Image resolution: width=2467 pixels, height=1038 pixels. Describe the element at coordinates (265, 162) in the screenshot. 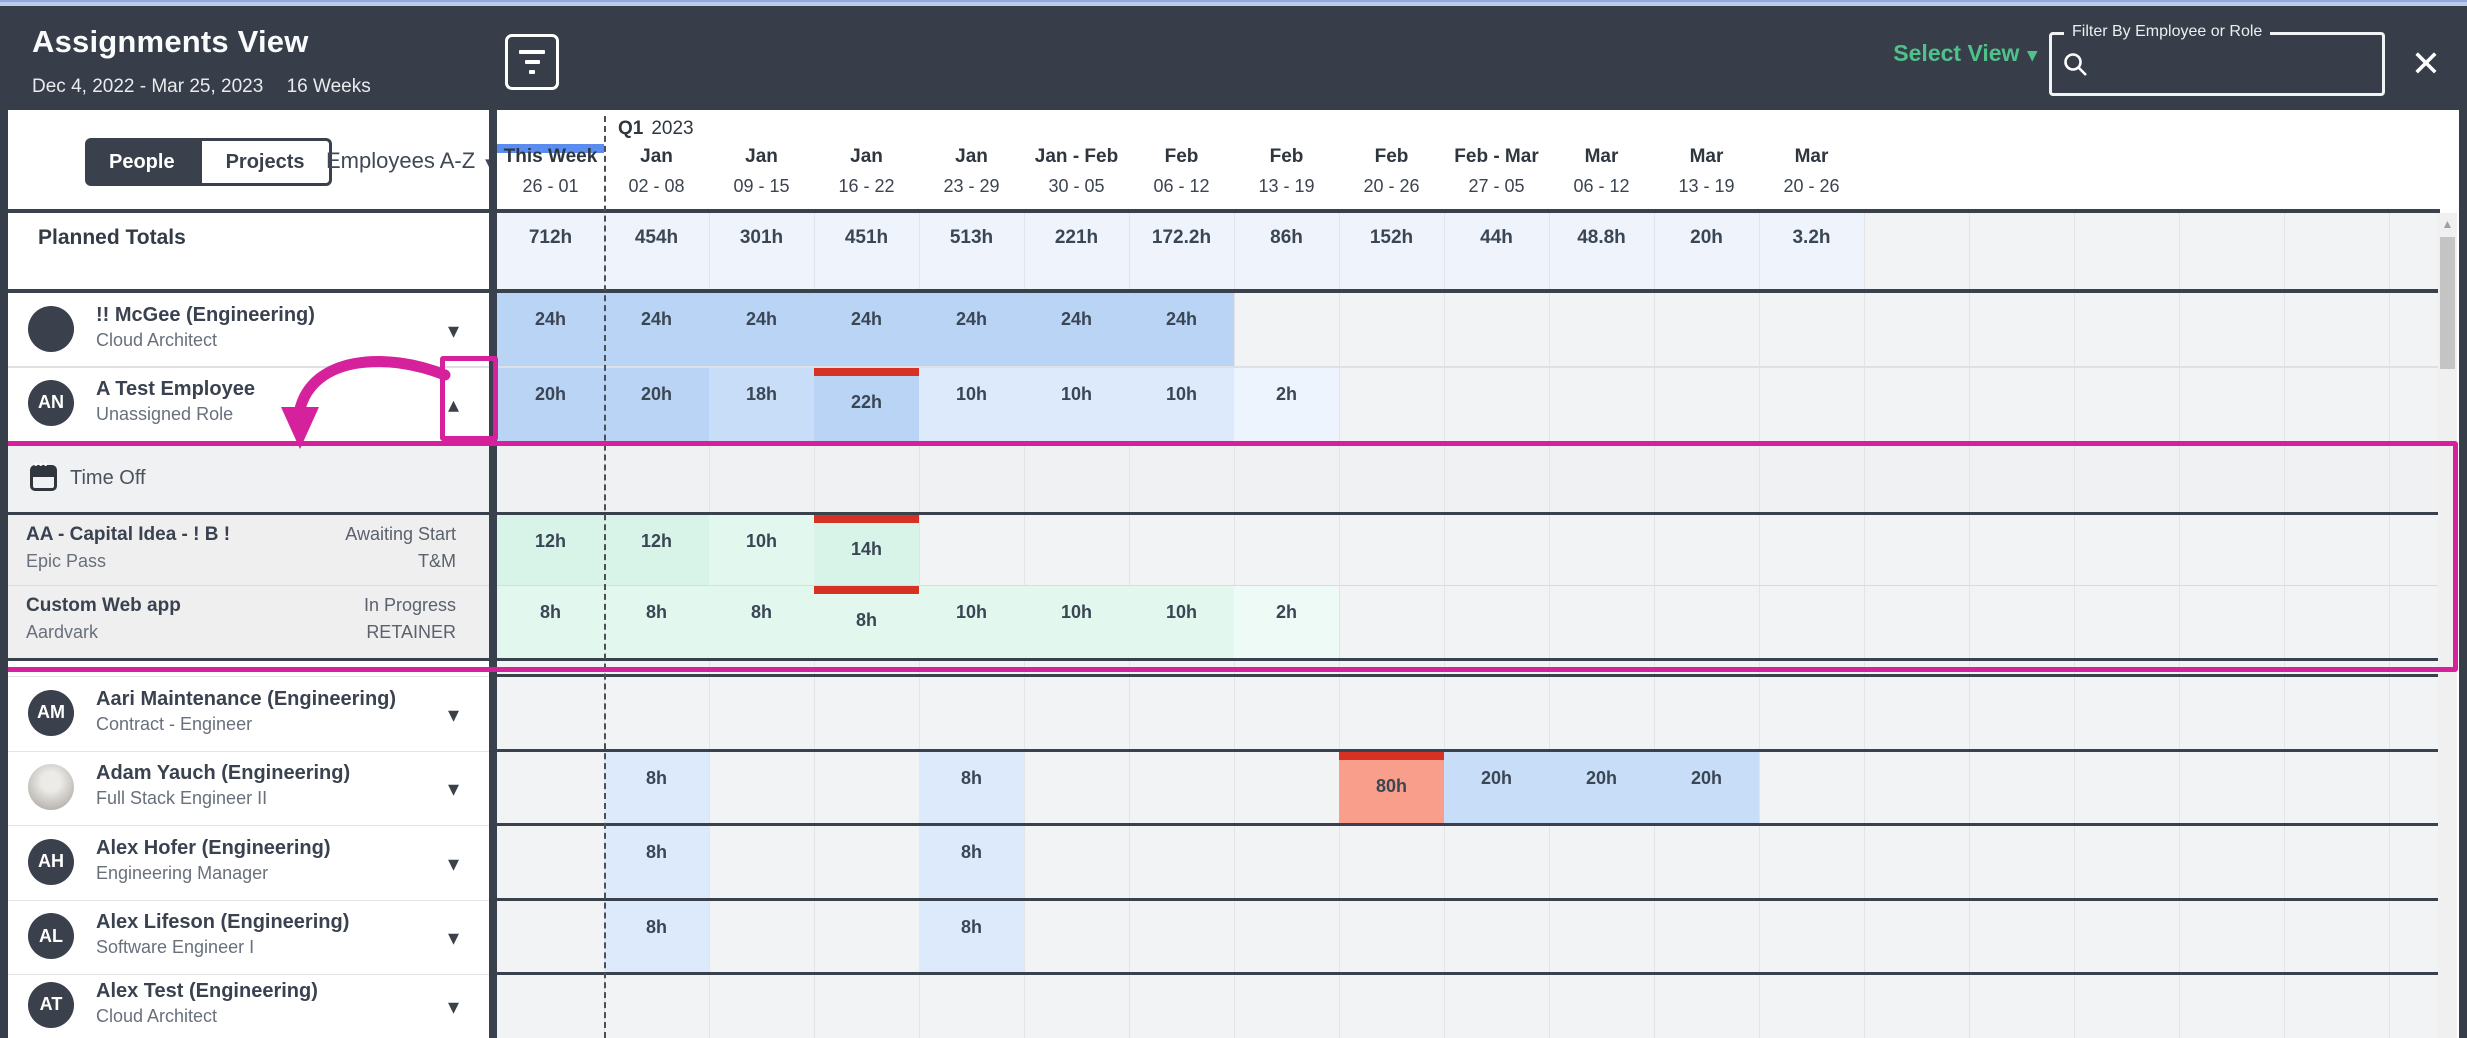

I see `tab-projects: Projects` at that location.